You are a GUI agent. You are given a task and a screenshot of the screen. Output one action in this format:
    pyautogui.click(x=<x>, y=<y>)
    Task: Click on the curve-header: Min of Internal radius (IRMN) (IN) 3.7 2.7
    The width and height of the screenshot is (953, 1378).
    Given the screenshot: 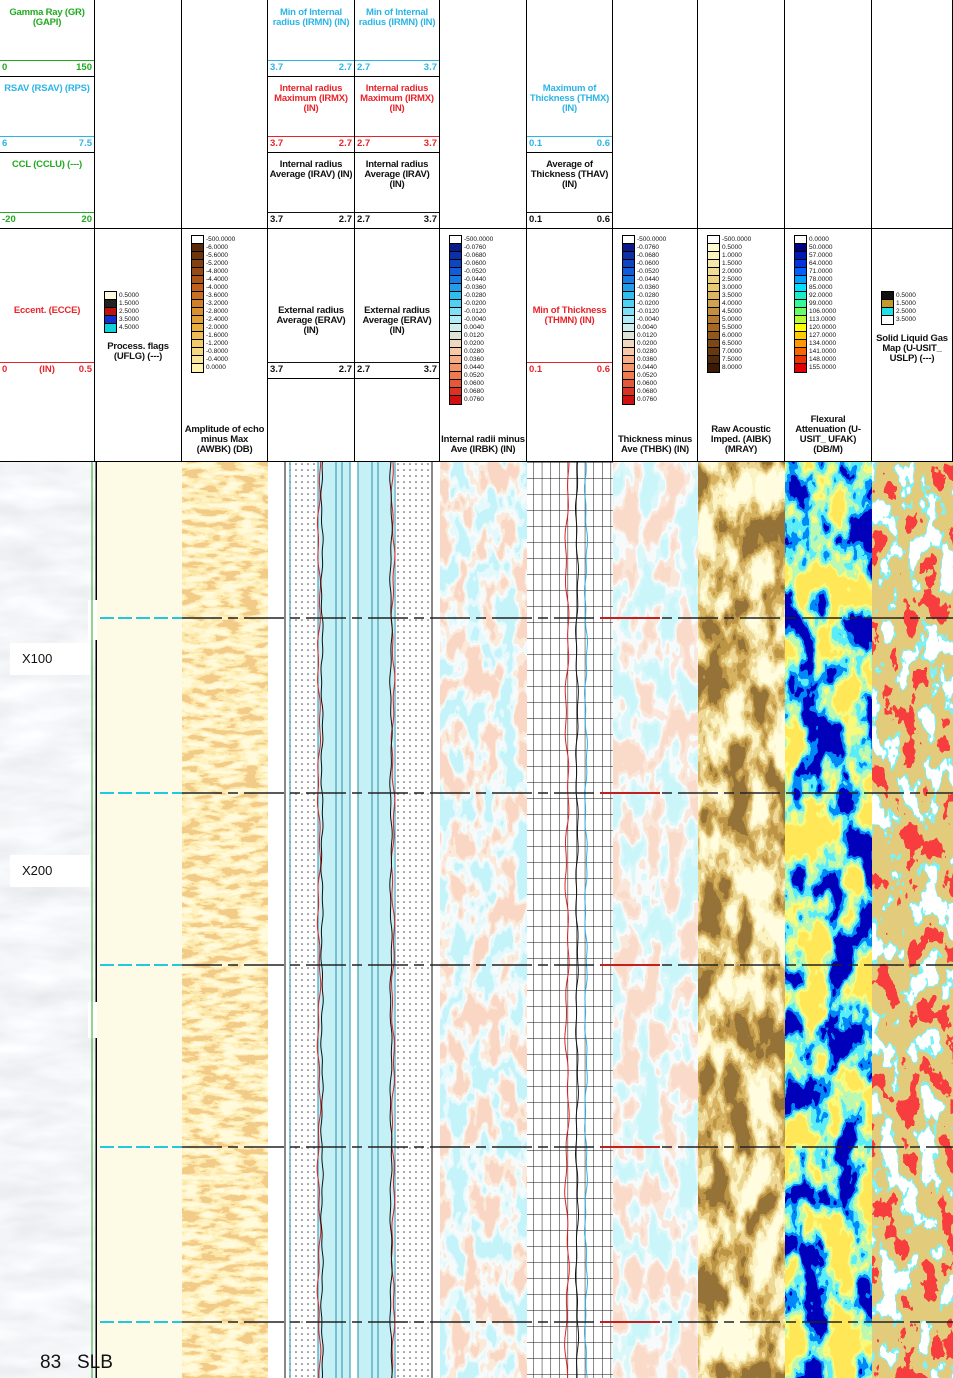 What is the action you would take?
    pyautogui.click(x=311, y=38)
    